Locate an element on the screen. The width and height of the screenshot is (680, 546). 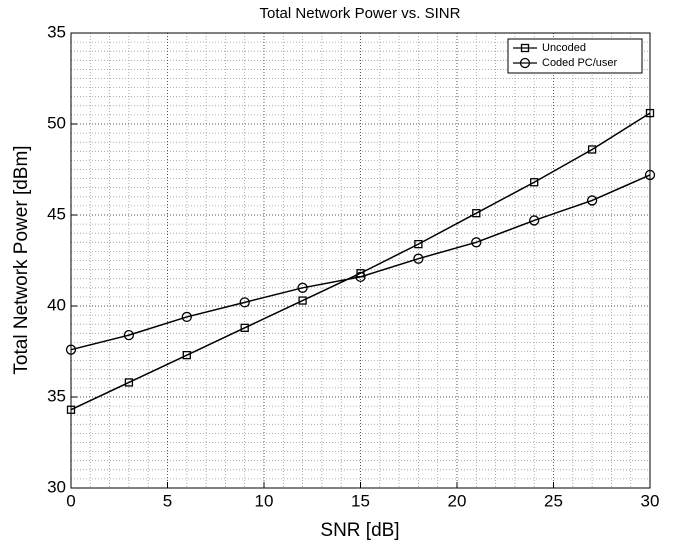
y-axis-label: Total Network Power [dBm] is located at coordinates (21, 259).